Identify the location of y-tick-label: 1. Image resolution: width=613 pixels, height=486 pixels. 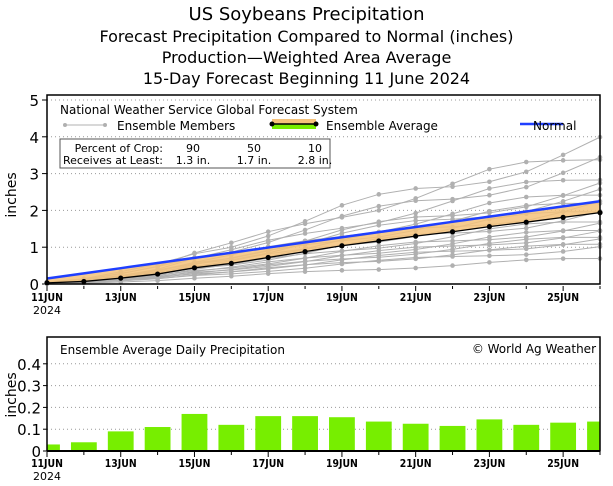
(34, 248).